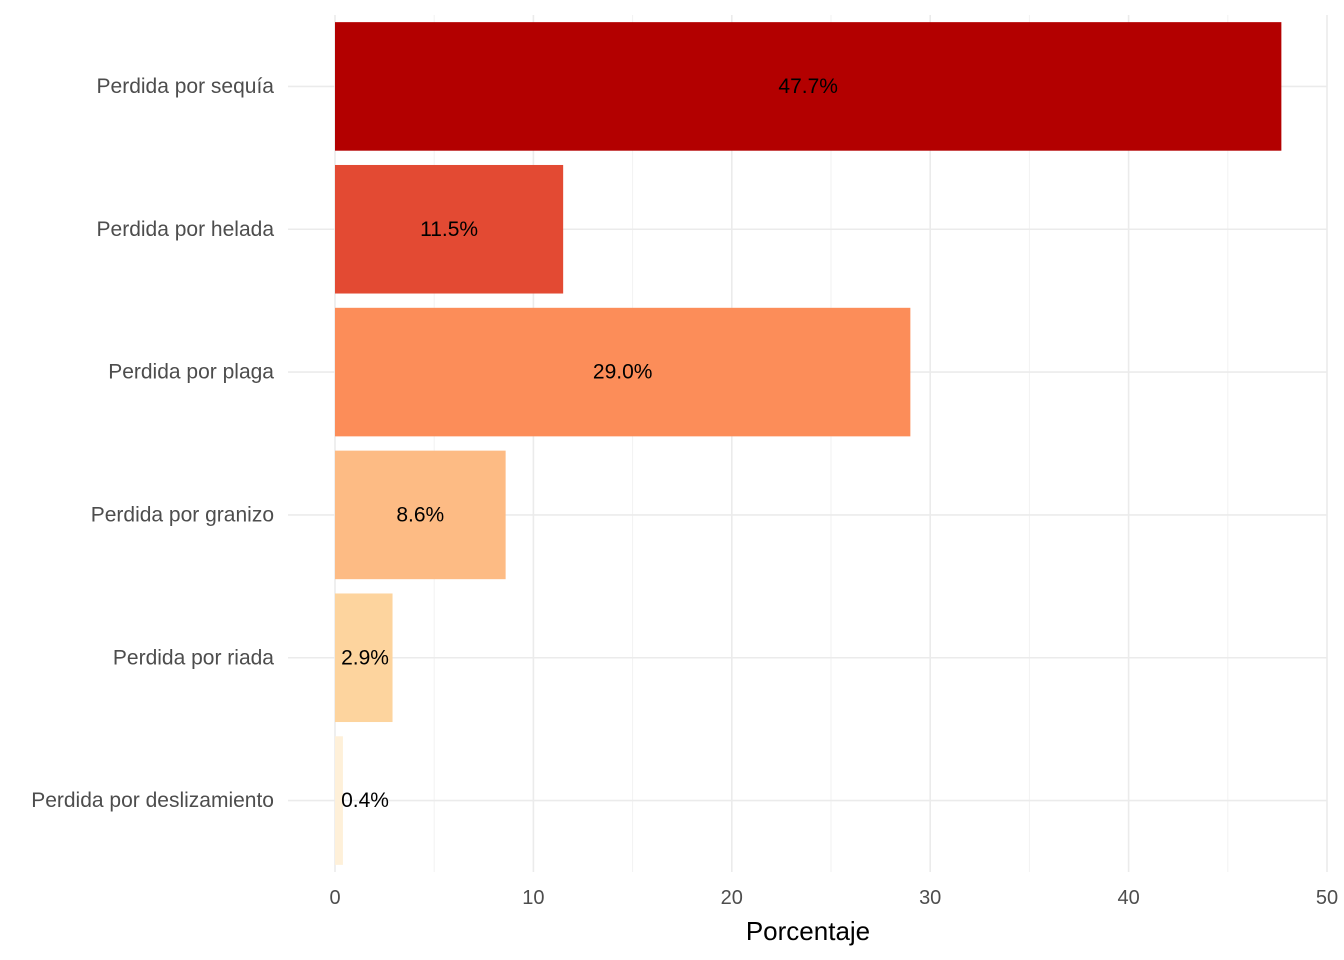 This screenshot has height=960, width=1344. What do you see at coordinates (1128, 898) in the screenshot?
I see `x-tick-label: 40` at bounding box center [1128, 898].